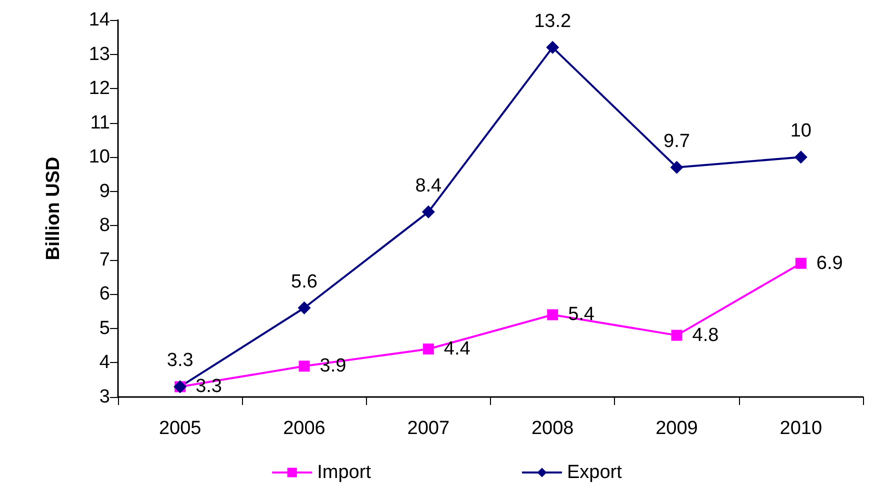 This screenshot has width=893, height=492. What do you see at coordinates (180, 428) in the screenshot?
I see `x-tick-label: 2005` at bounding box center [180, 428].